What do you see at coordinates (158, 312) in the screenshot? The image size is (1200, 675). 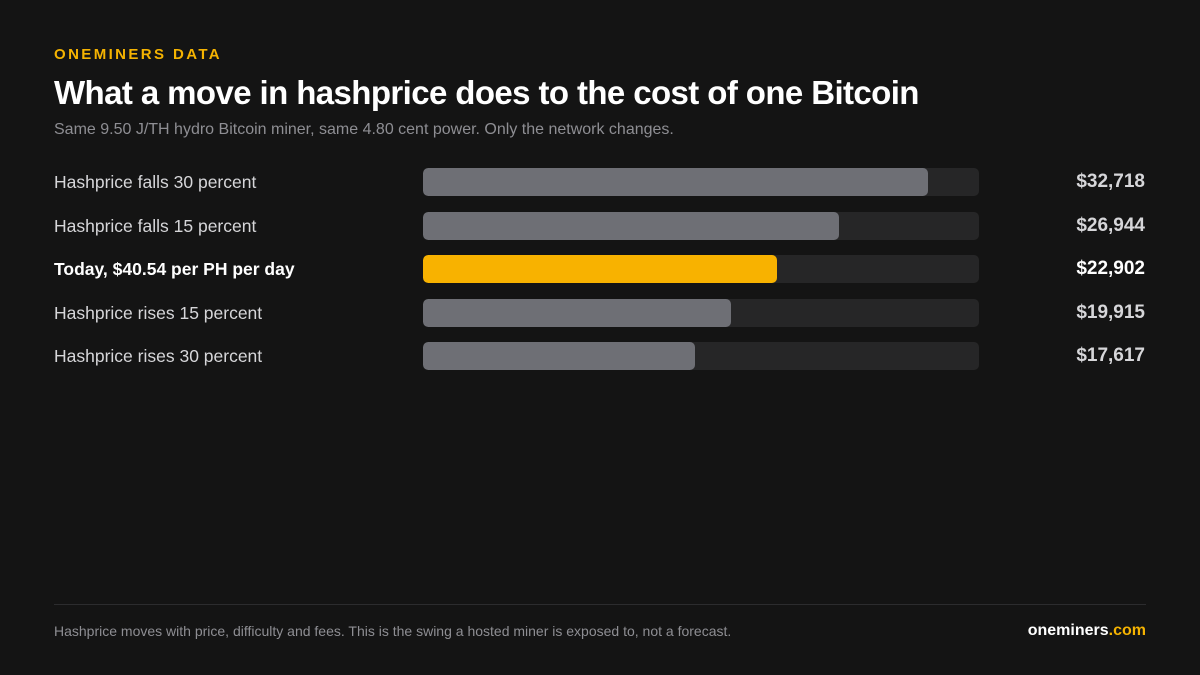 I see `row-label: Hashprice rises 15 percent` at bounding box center [158, 312].